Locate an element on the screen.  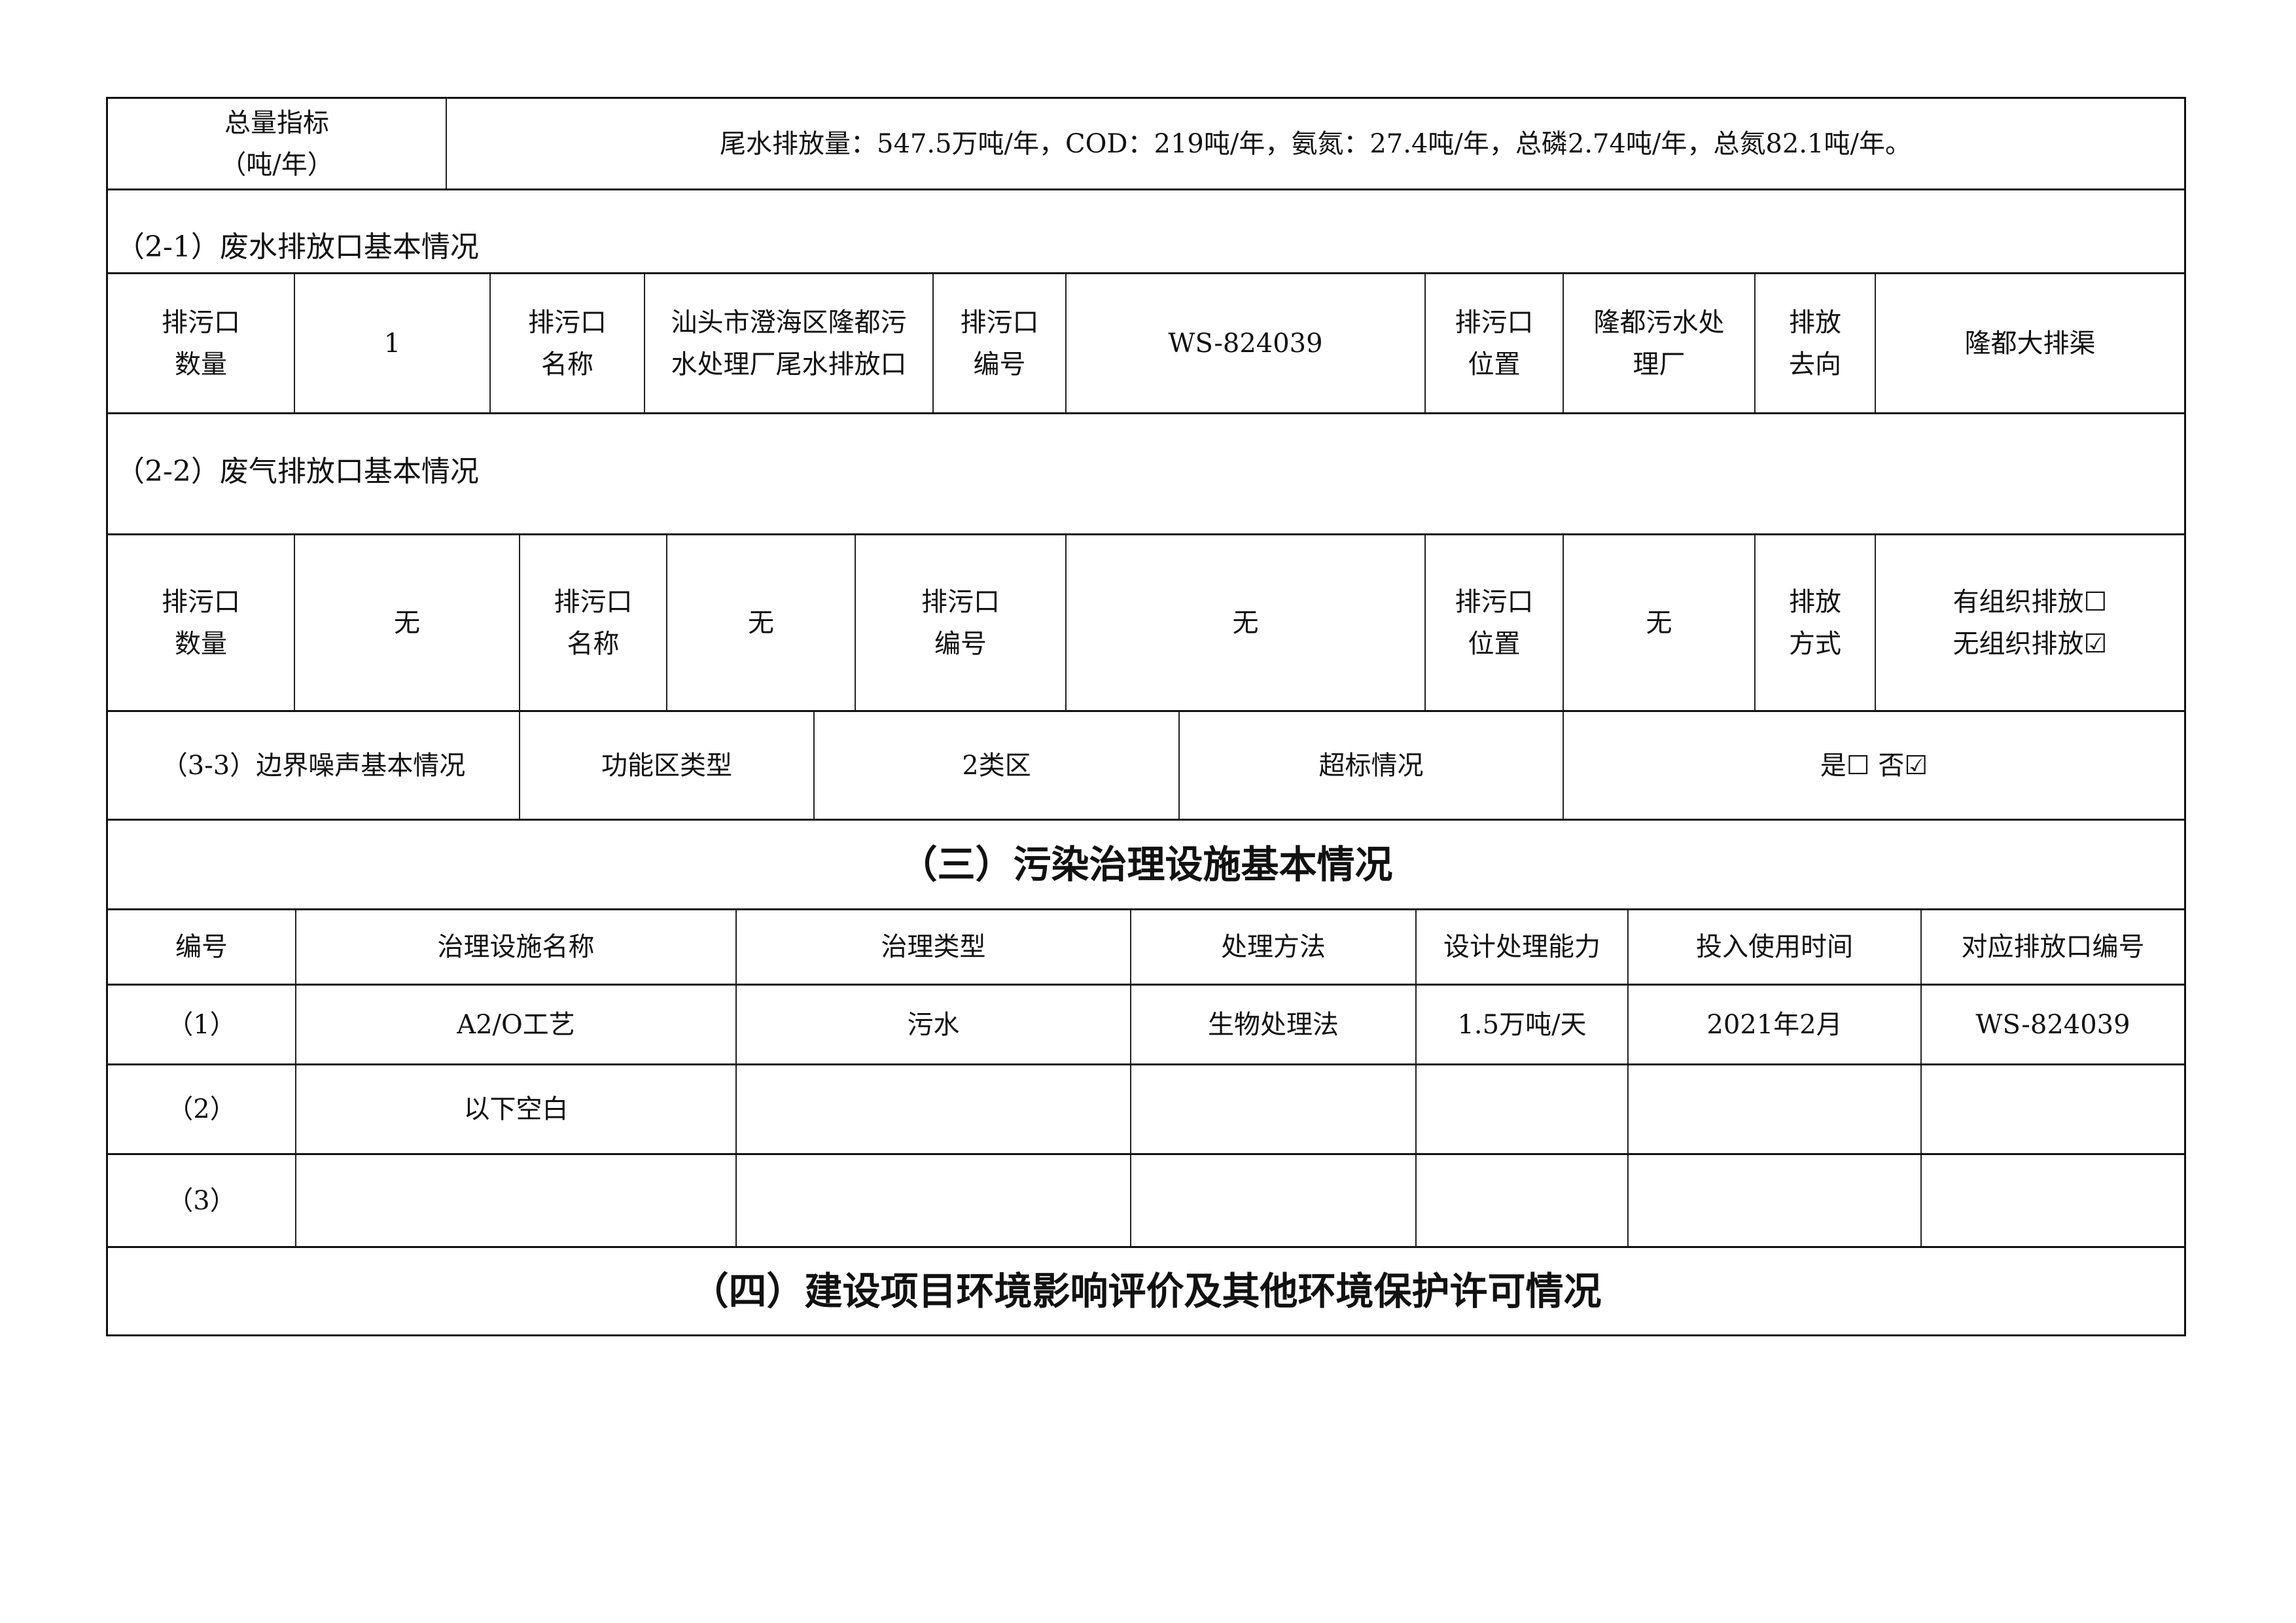
noise-row: （3-3）边界噪声基本情况 功能区类型 2类区 超标情况 是☐ 否☑ is located at coordinates (1146, 766).